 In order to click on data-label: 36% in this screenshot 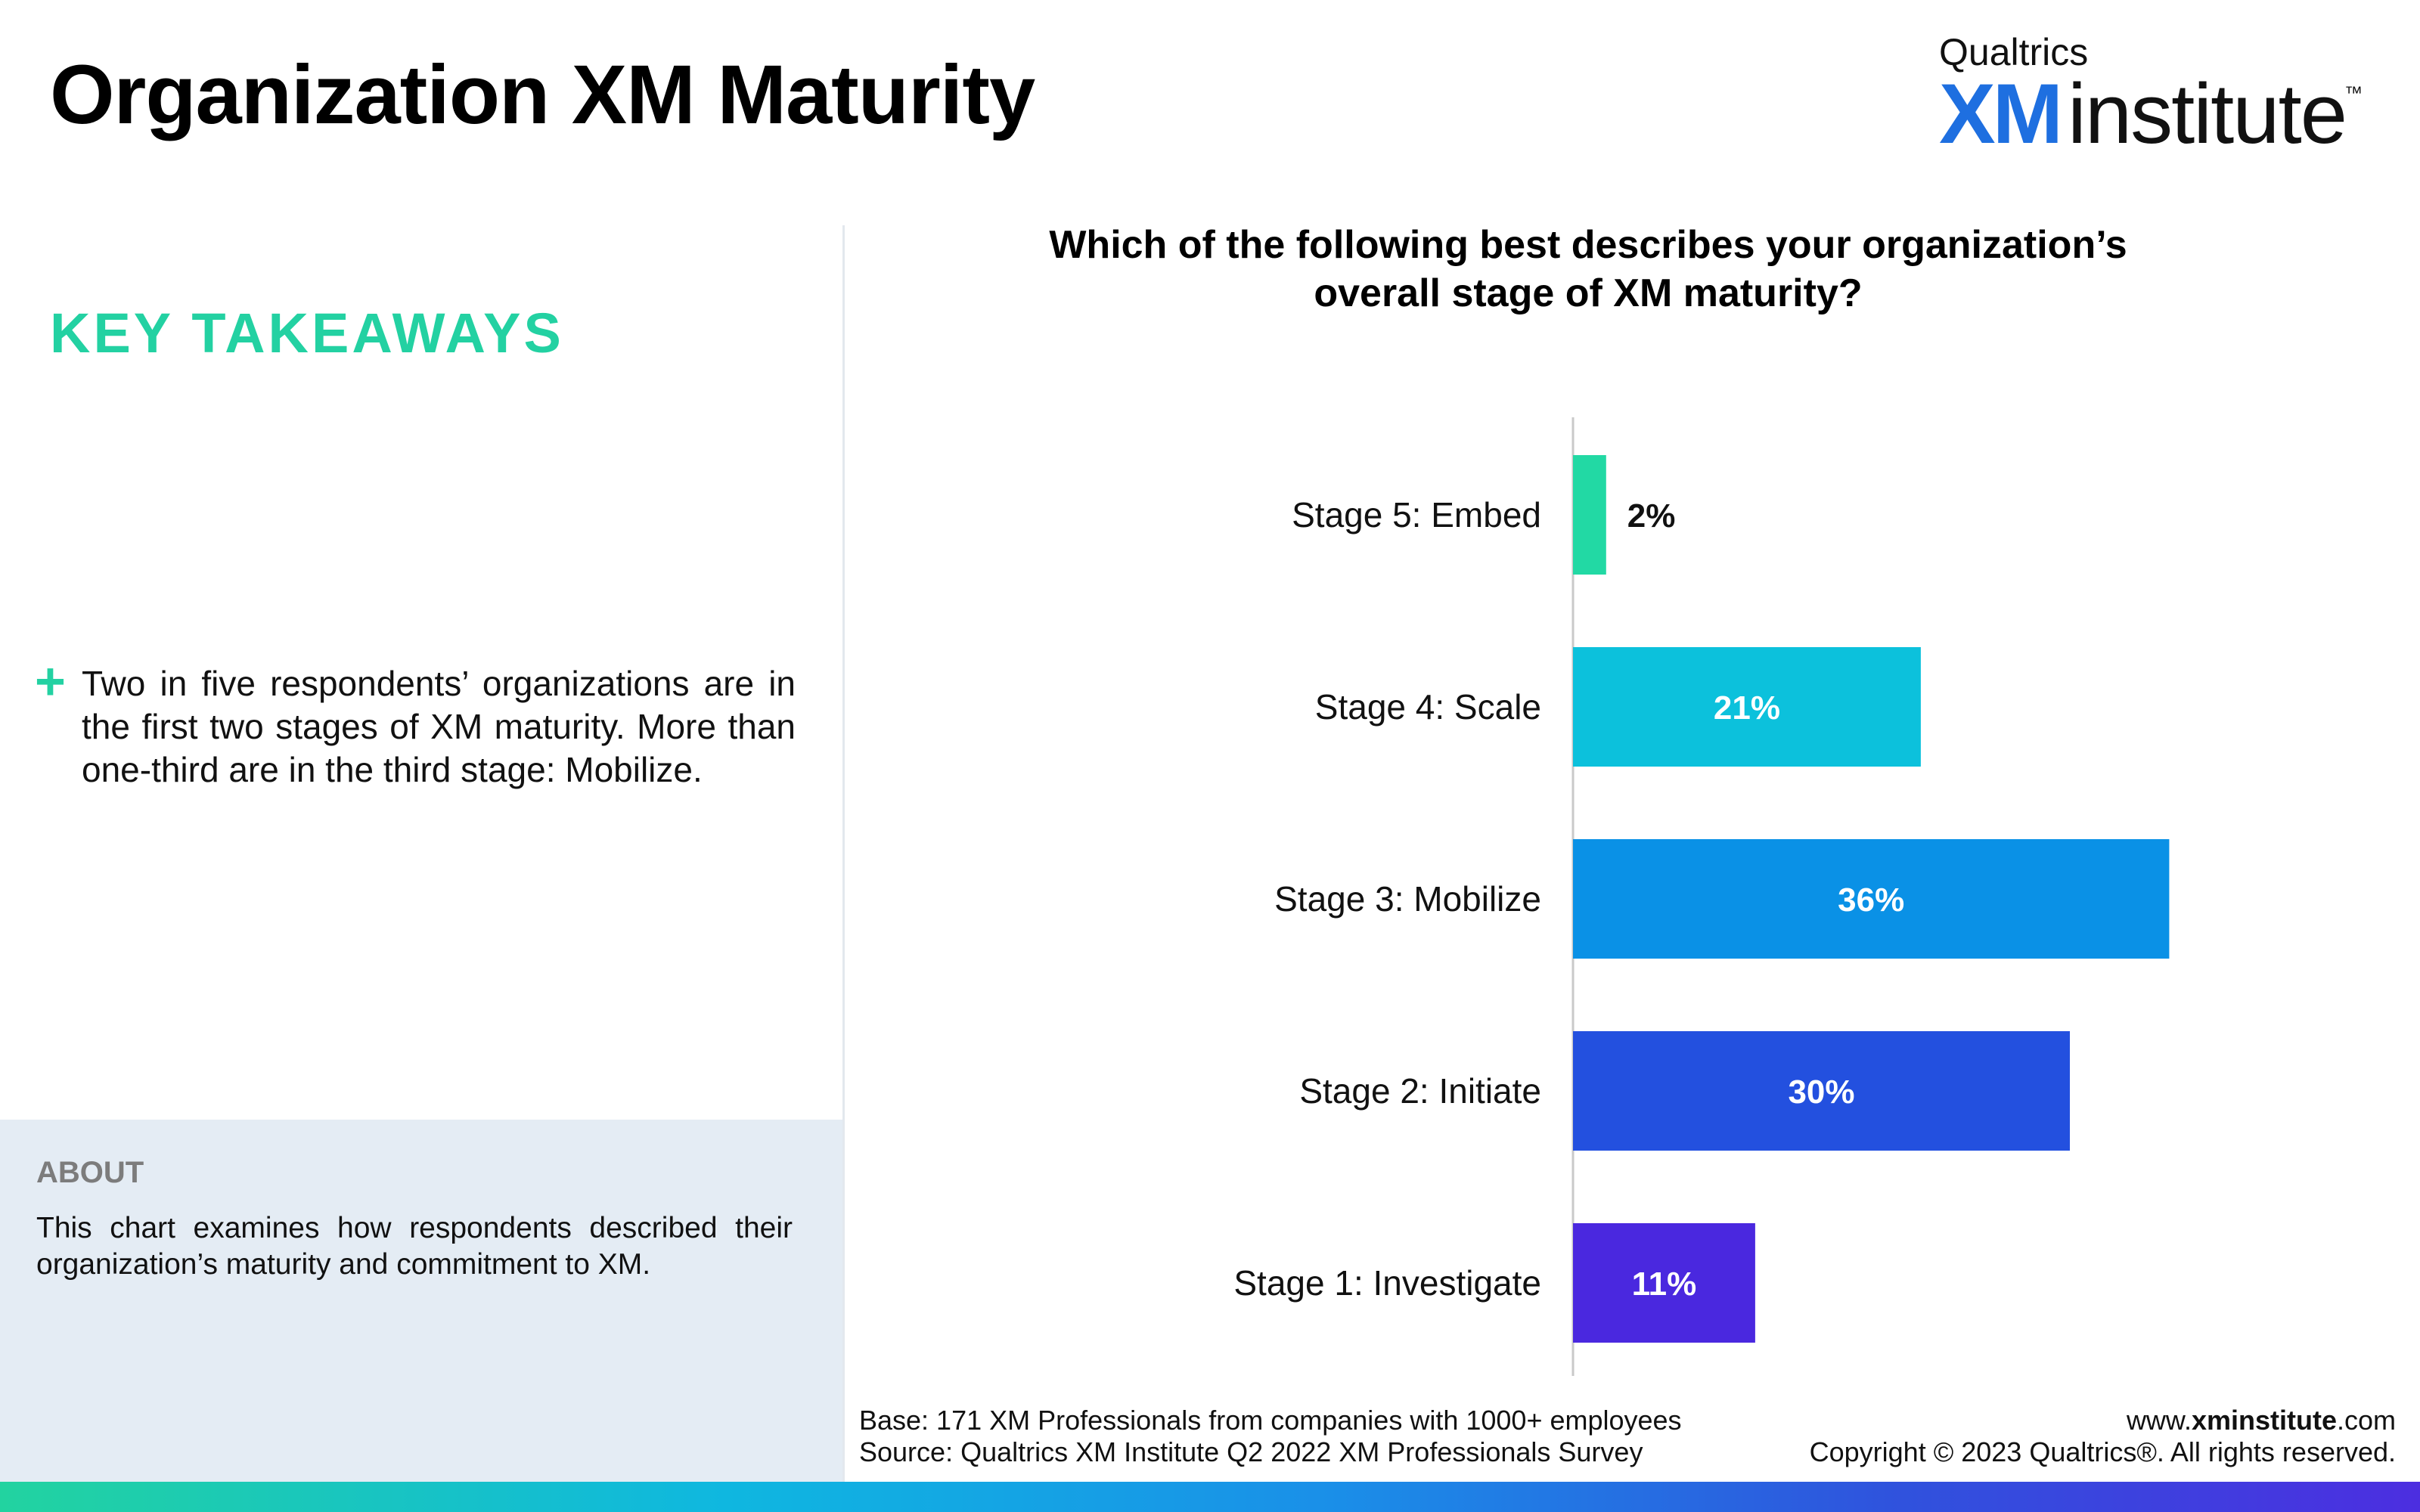, I will do `click(1871, 900)`.